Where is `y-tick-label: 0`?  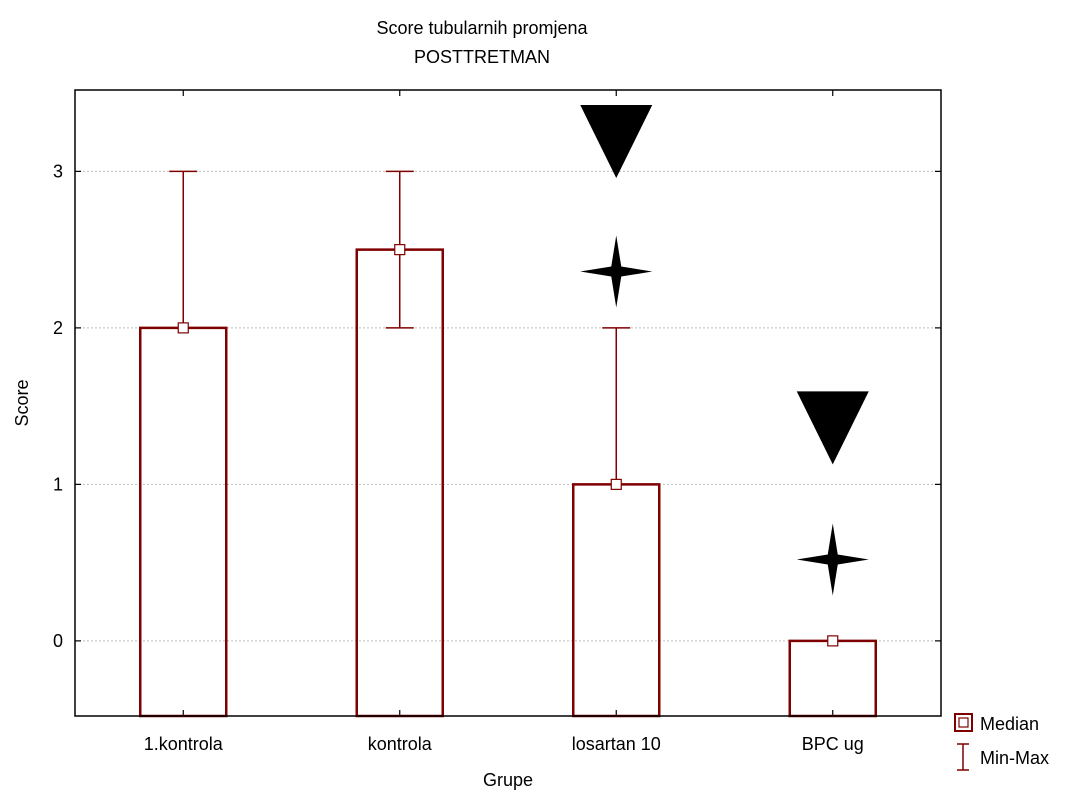 y-tick-label: 0 is located at coordinates (58, 641).